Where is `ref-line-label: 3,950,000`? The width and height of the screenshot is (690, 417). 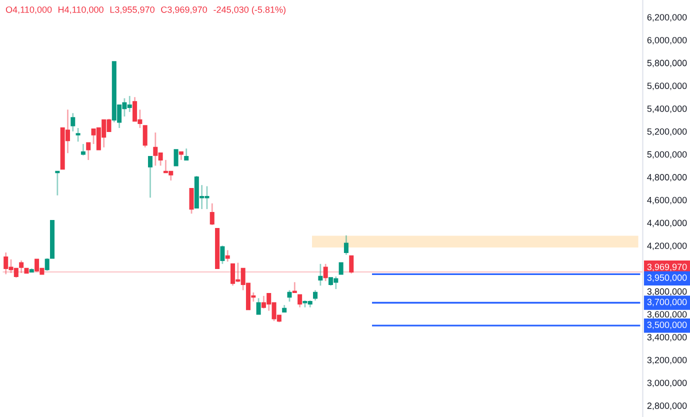 ref-line-label: 3,950,000 is located at coordinates (667, 278).